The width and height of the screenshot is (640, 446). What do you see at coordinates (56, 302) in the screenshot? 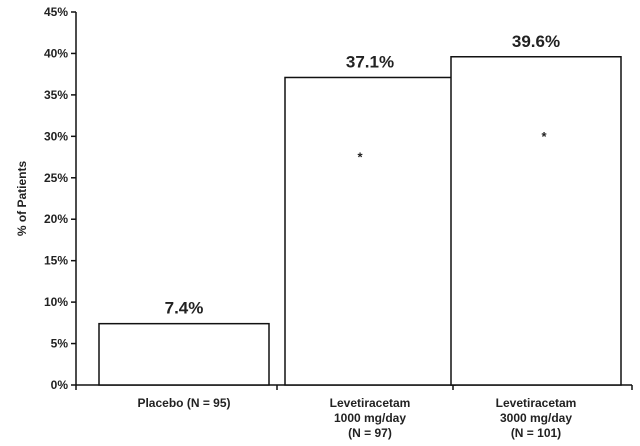
I see `y-tick-label: 10%` at bounding box center [56, 302].